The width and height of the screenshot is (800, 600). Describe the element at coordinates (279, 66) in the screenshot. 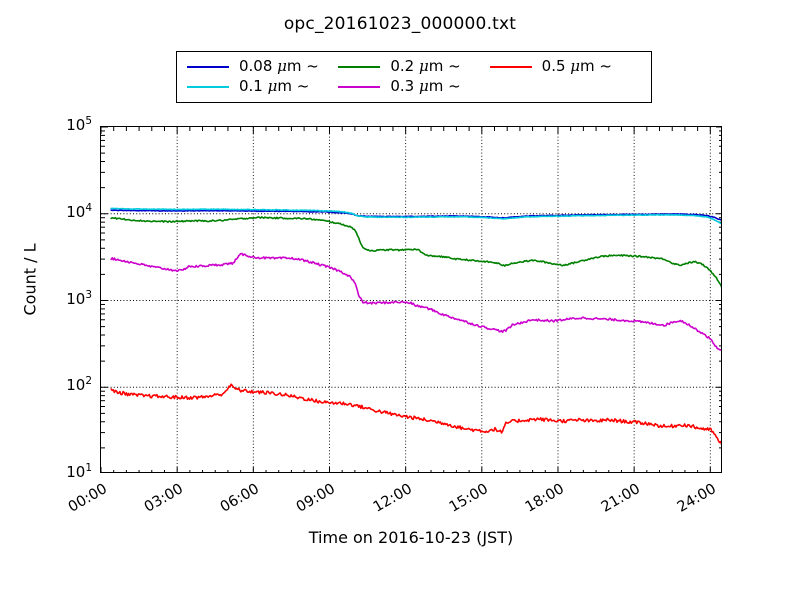

I see `legend-item-label: 0.08 μm ~` at that location.